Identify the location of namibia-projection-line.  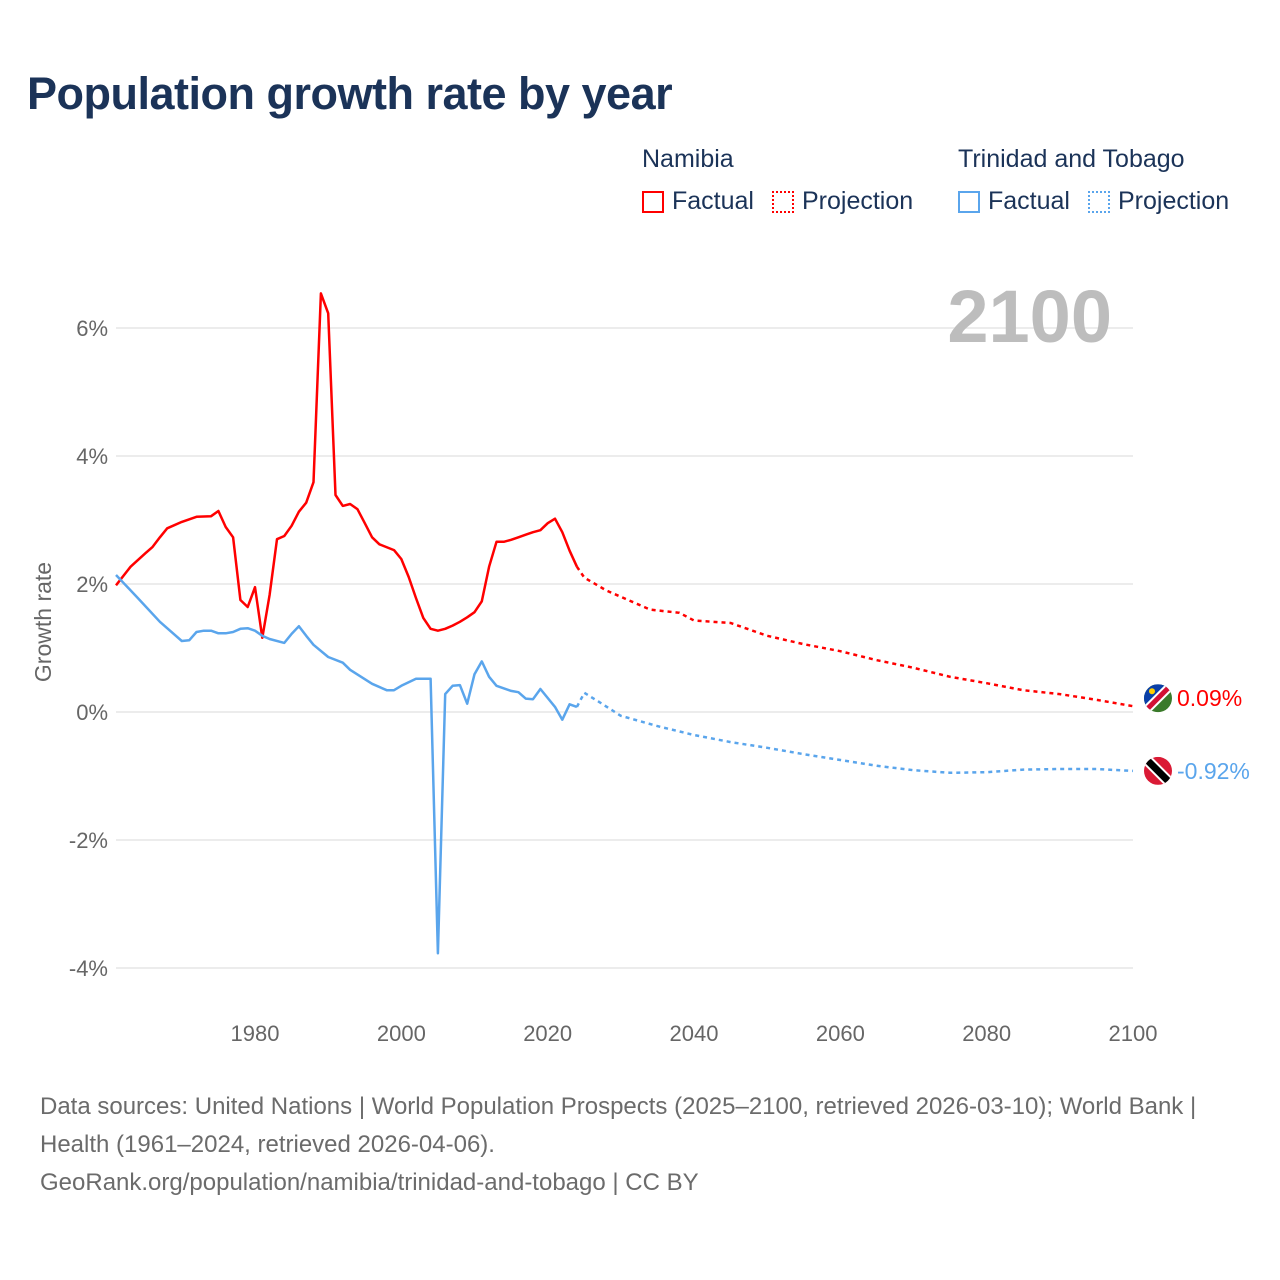
(854, 636).